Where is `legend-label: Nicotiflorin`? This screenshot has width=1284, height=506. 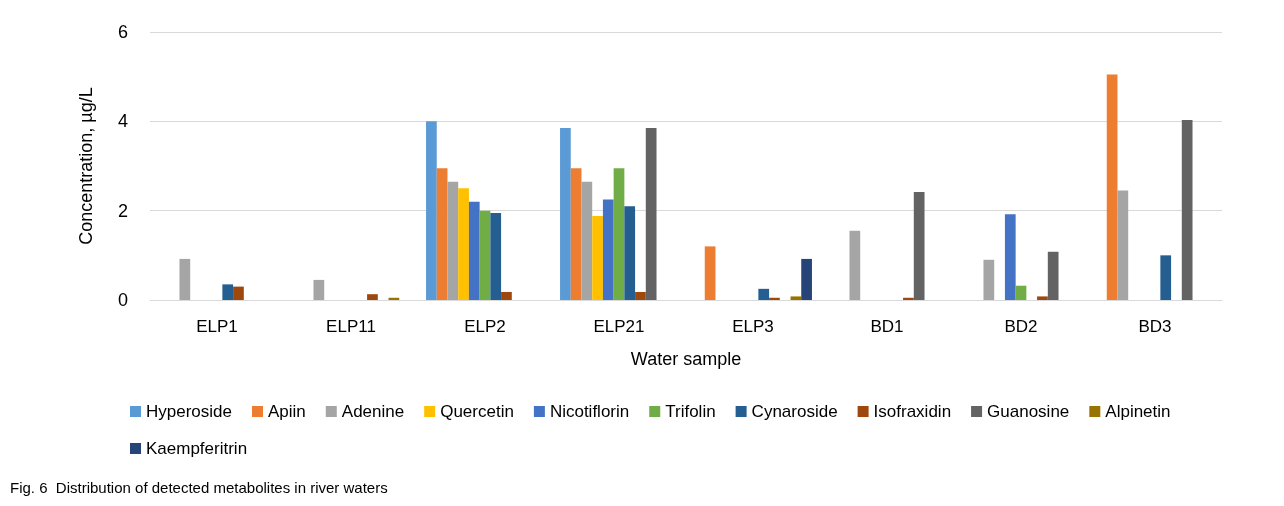 legend-label: Nicotiflorin is located at coordinates (589, 411).